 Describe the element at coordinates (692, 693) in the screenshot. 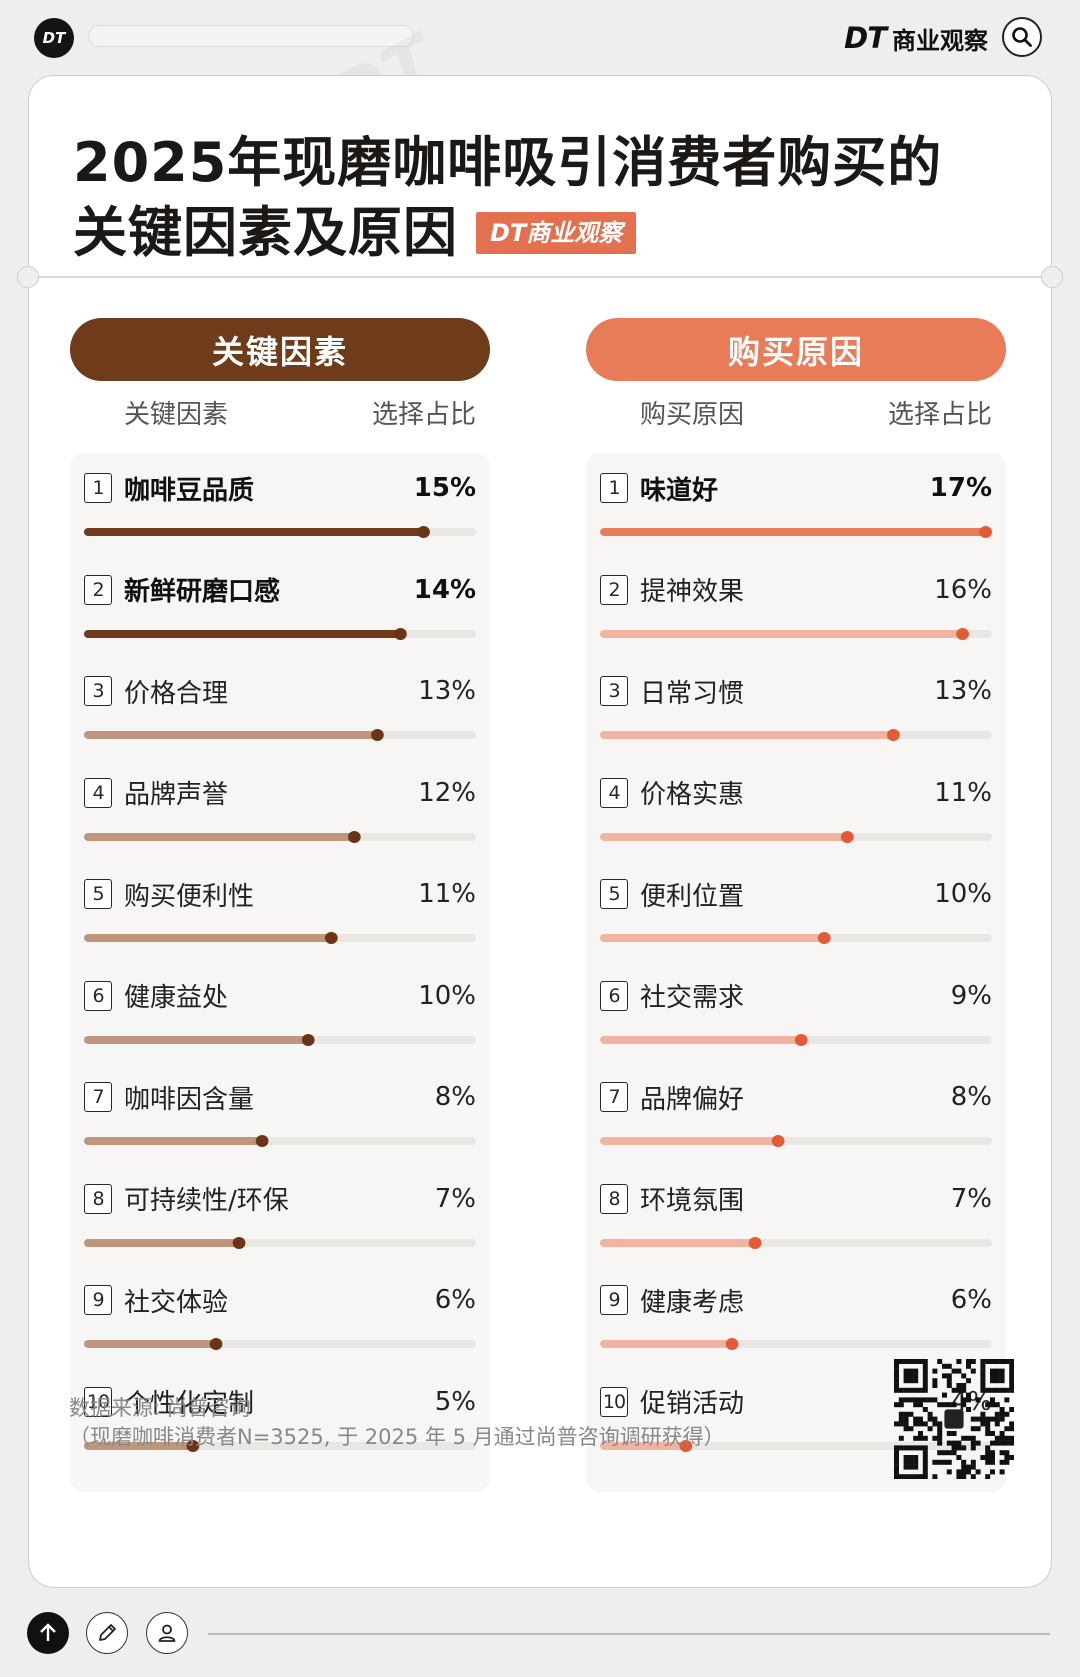

I see `category-label: 日常习惯` at that location.